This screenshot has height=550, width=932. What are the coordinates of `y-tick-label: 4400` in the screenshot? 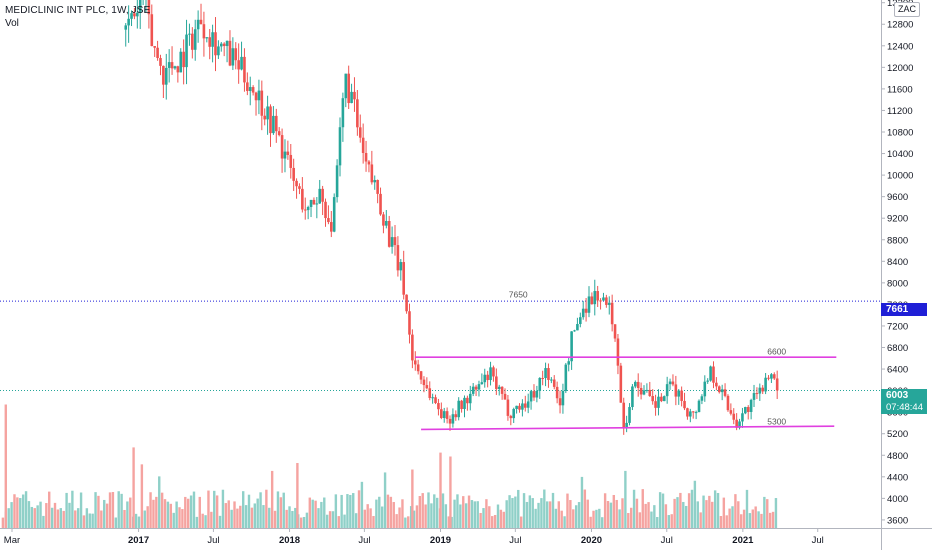 It's located at (897, 477).